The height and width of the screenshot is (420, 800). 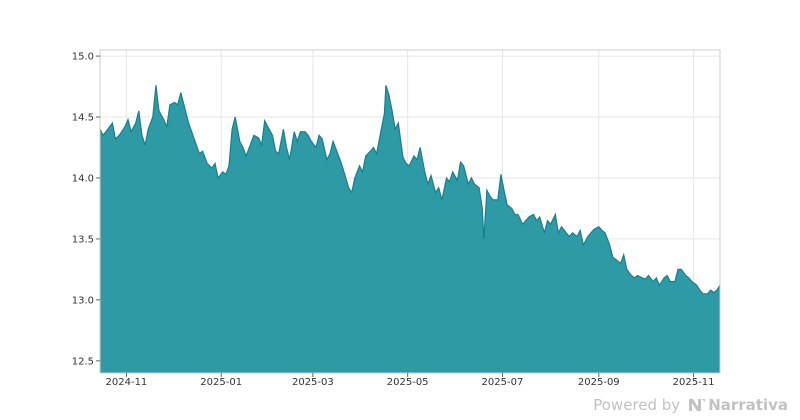 I want to click on x-tick-label: 2025-09, so click(x=599, y=382).